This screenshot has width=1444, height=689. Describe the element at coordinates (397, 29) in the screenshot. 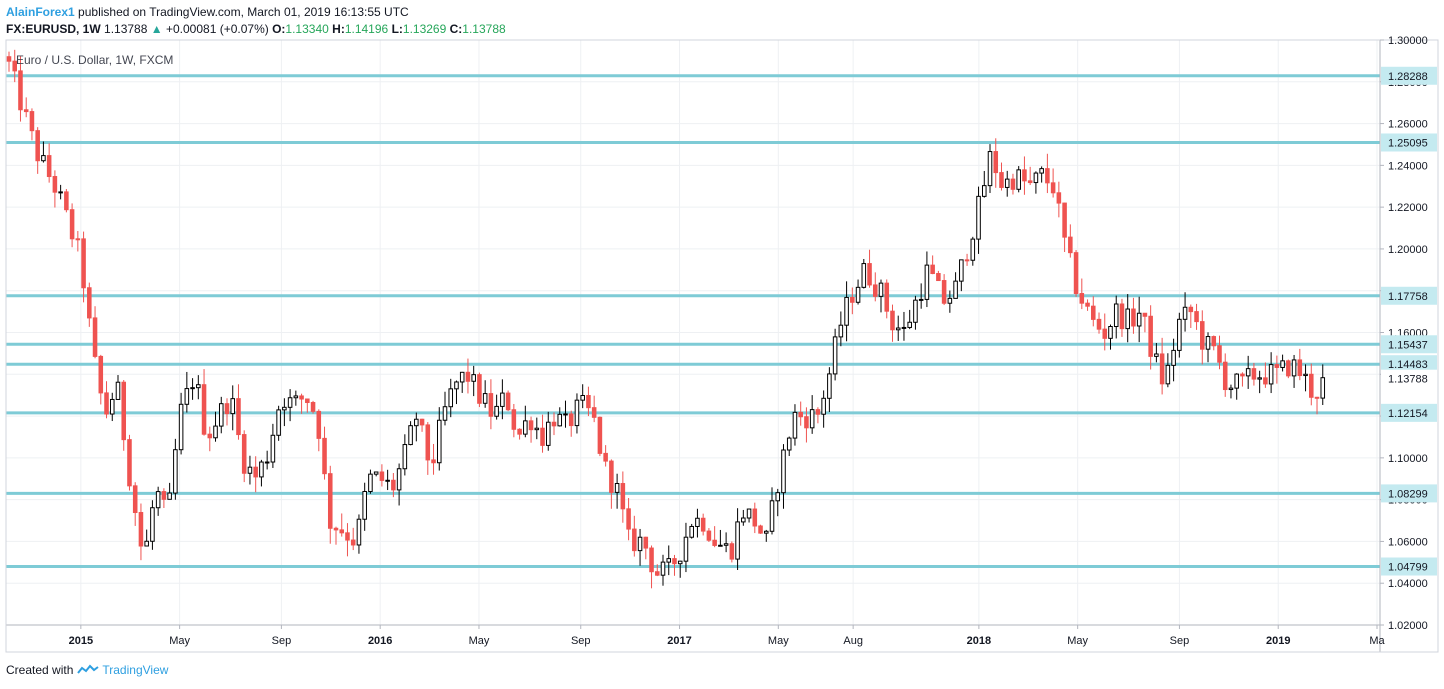

I see `low-label: L:` at that location.